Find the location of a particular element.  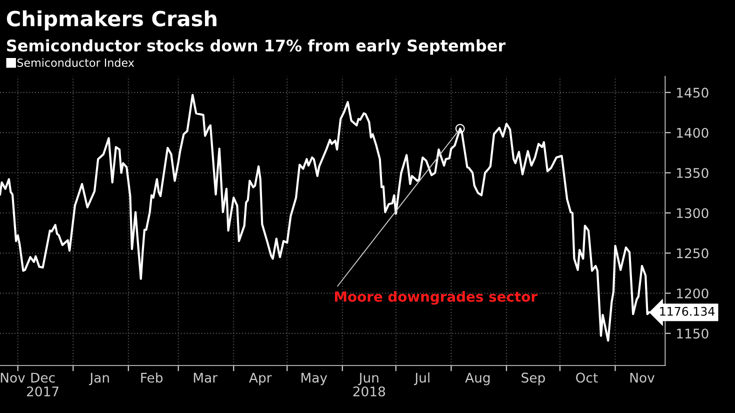

x-tick-label: Apr is located at coordinates (260, 379).